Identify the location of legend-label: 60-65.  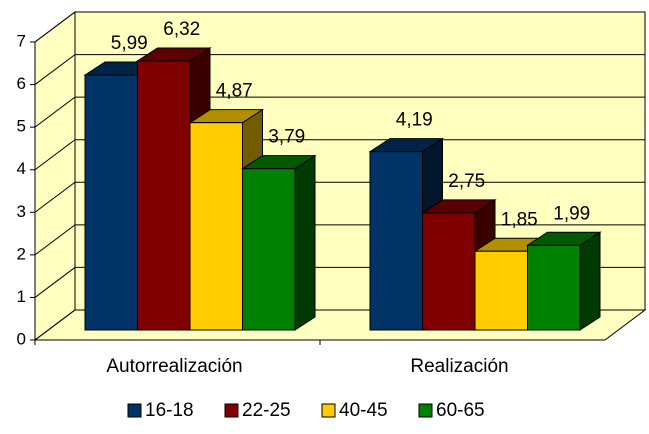
(460, 410).